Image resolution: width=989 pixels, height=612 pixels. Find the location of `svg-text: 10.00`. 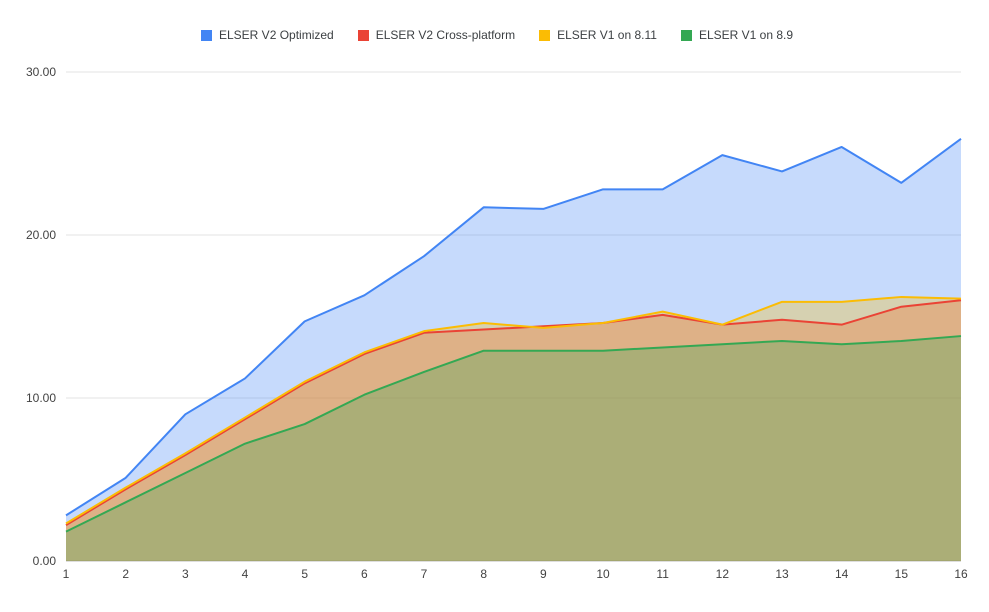

svg-text: 10.00 is located at coordinates (41, 398).